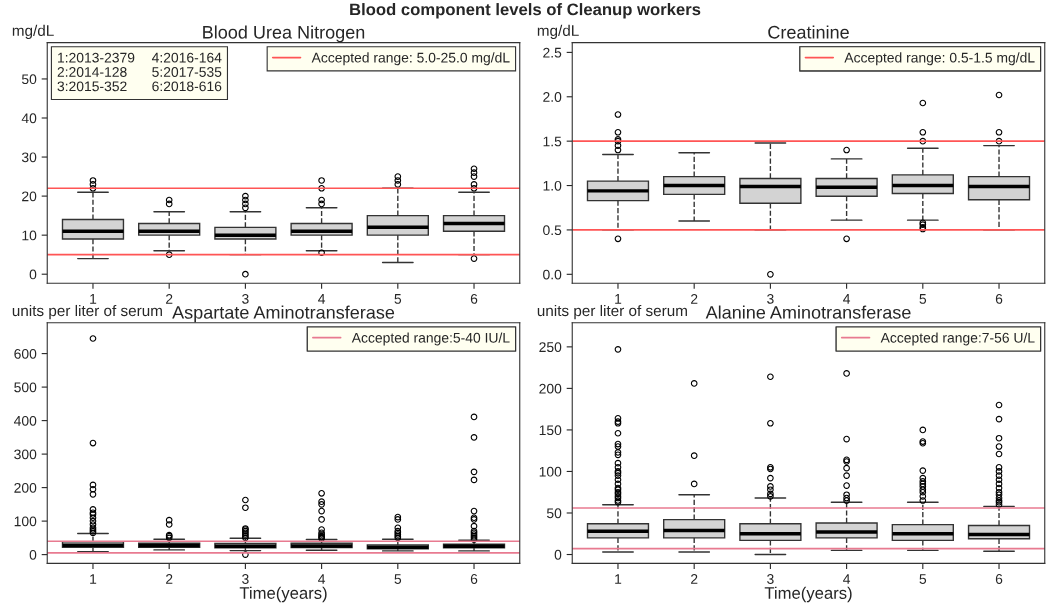  I want to click on chart-title: Aspartate Aminotransferase, so click(283, 314).